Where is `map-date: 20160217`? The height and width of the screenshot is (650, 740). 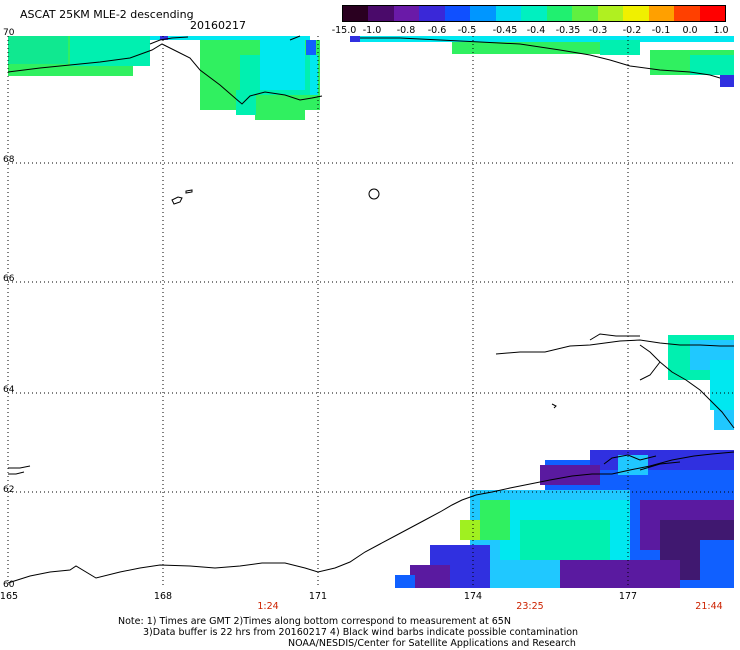 map-date: 20160217 is located at coordinates (218, 25).